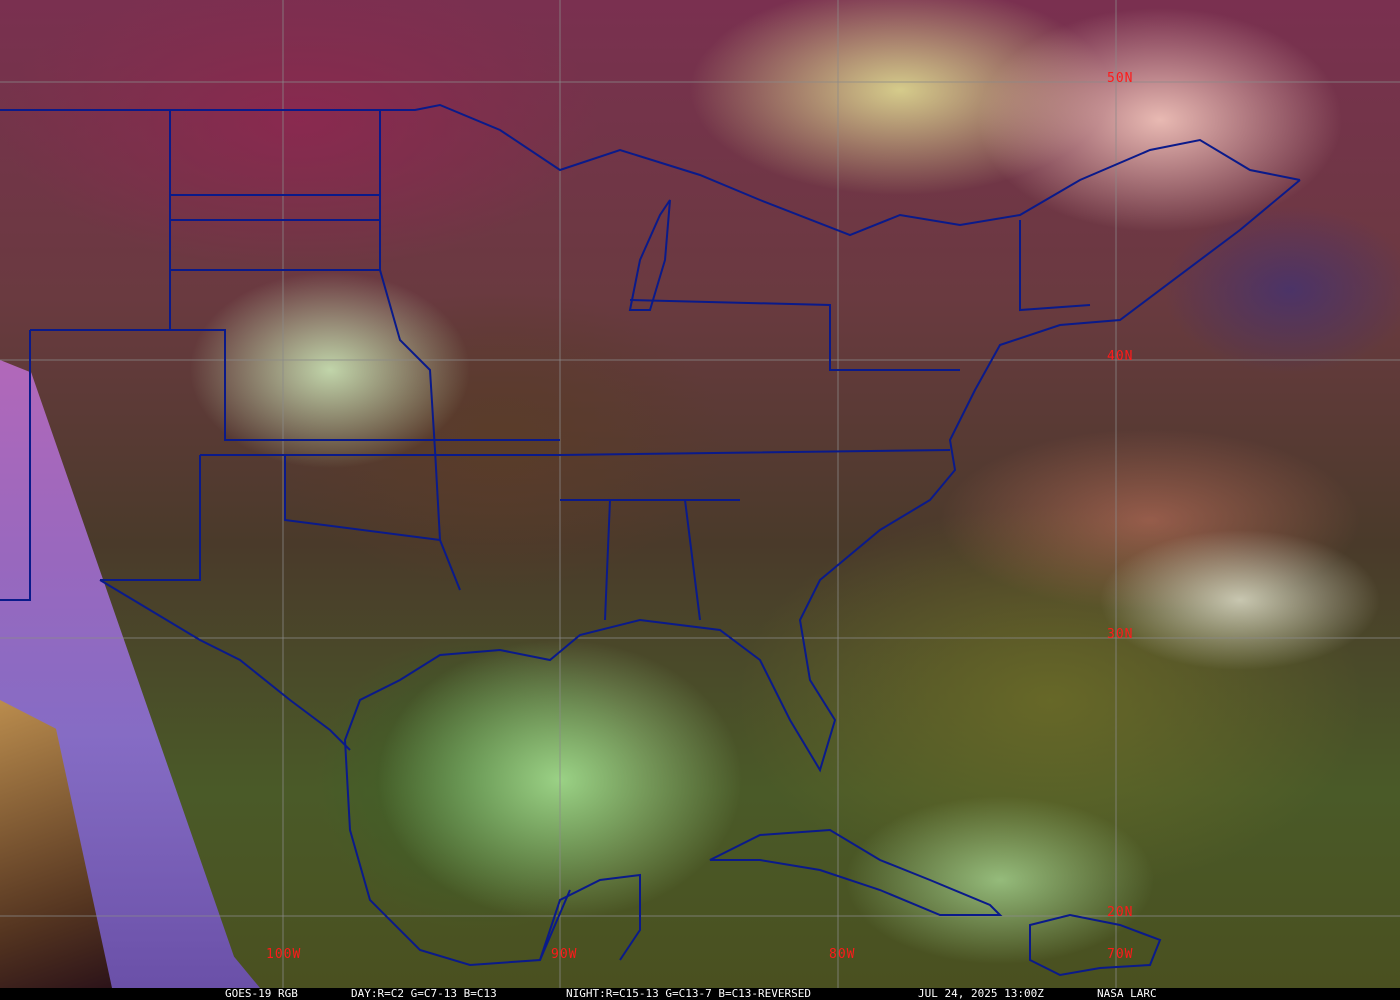  I want to click on lon-label-90w: 90W, so click(564, 954).